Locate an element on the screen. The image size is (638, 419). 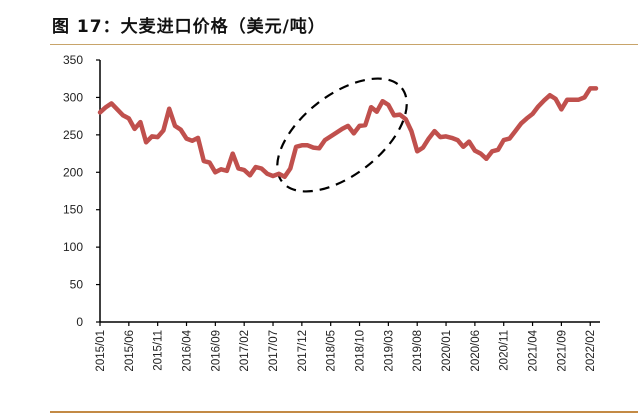
x-tick-label: 2015/11 is located at coordinates (159, 350).